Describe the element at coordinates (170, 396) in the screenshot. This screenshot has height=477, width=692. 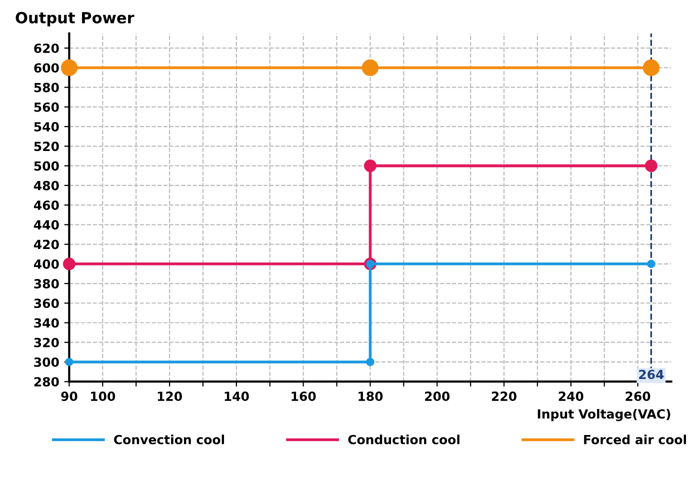
I see `x-tick-label: 120` at that location.